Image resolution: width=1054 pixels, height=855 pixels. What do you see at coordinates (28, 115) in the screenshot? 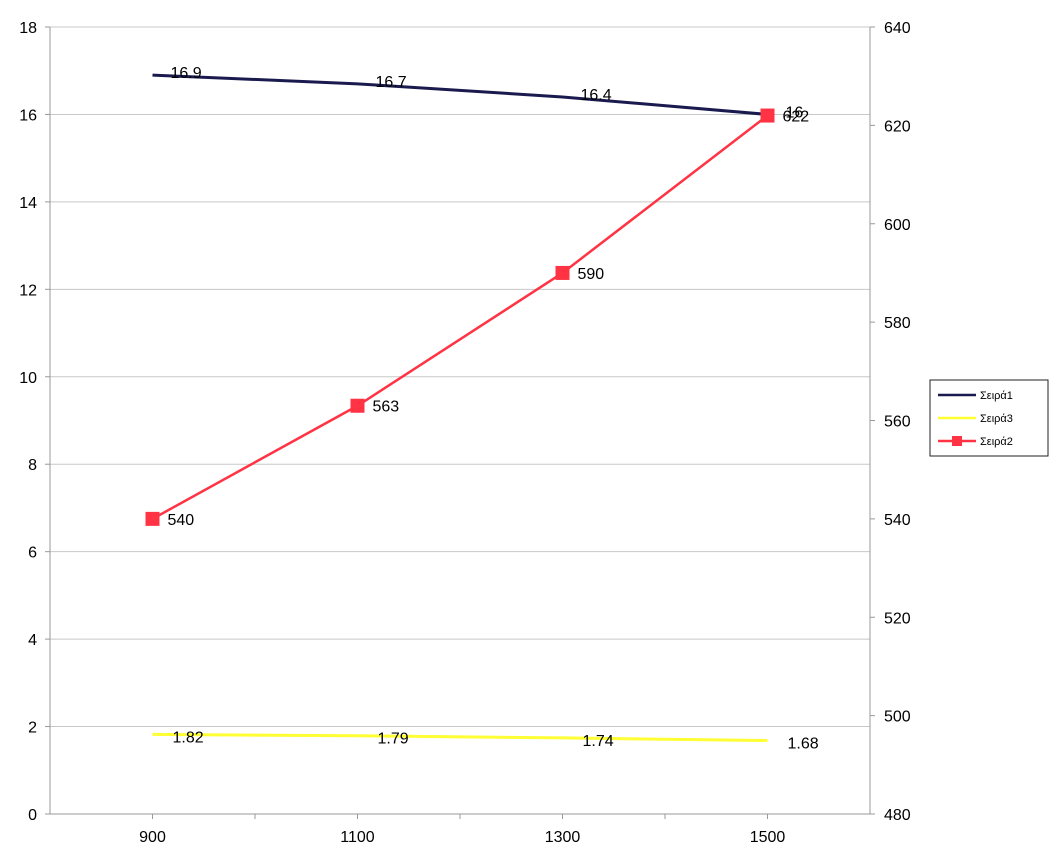
I see `y-tick-label: 16` at bounding box center [28, 115].